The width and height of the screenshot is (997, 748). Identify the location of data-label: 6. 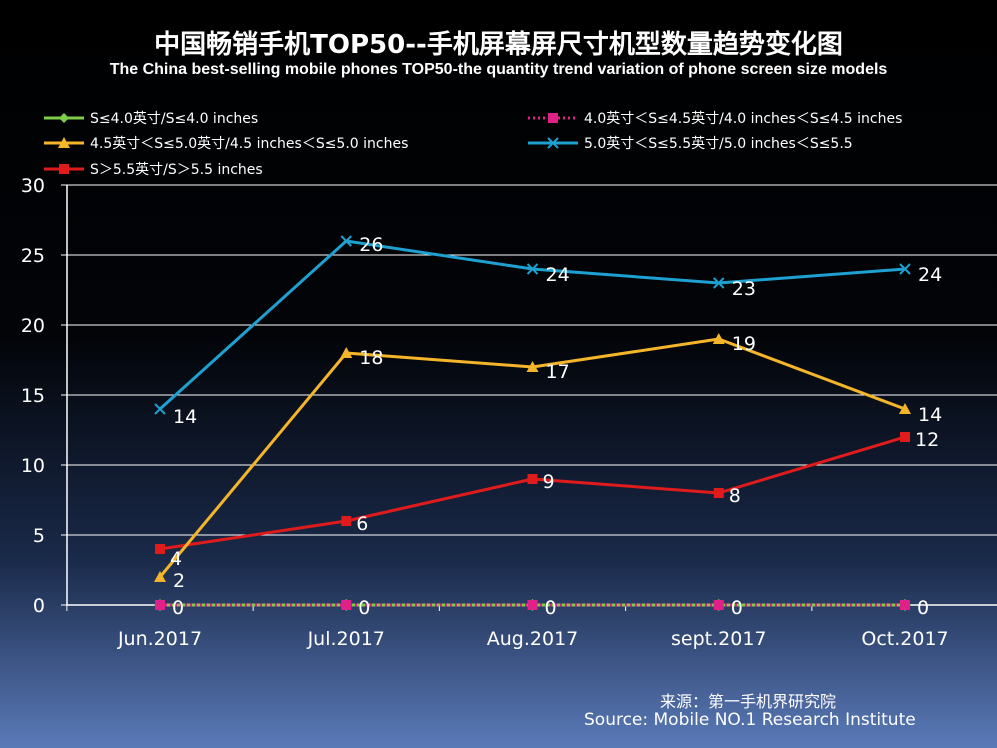
(362, 524).